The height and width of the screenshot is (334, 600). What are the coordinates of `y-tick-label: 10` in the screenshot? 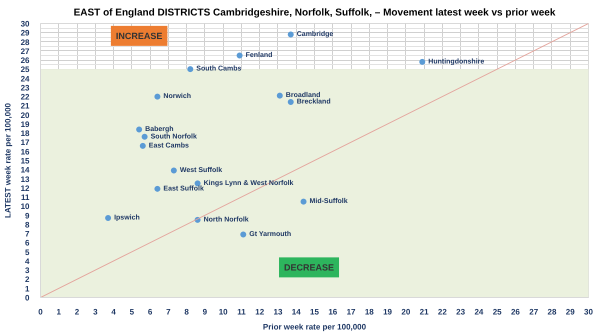 It's located at (25, 207).